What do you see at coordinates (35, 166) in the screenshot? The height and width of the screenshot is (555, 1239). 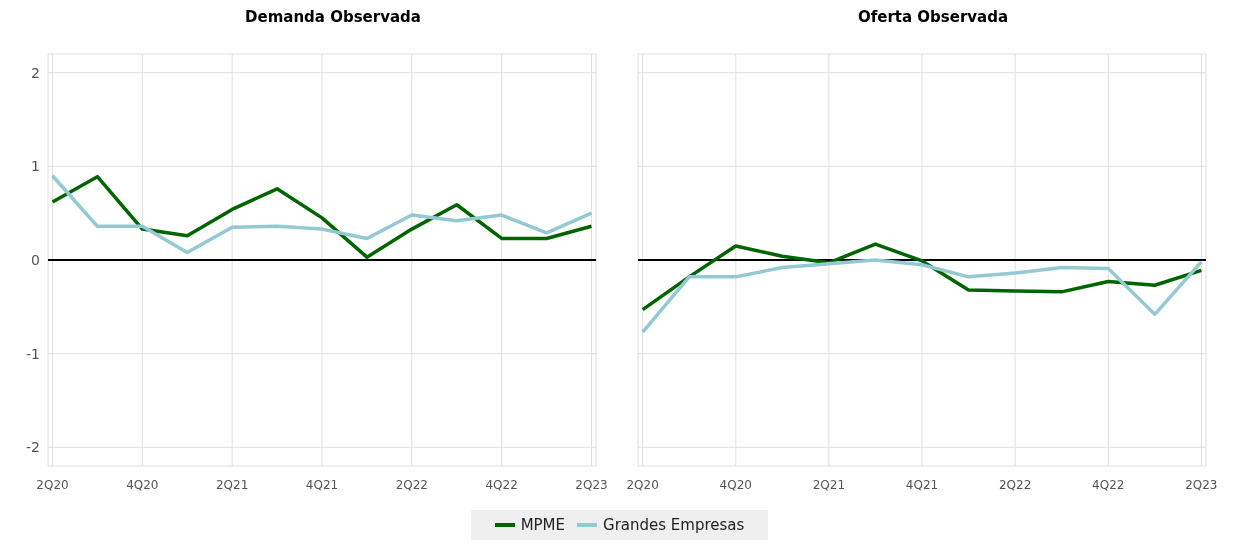 I see `y-tick-label: 1` at bounding box center [35, 166].